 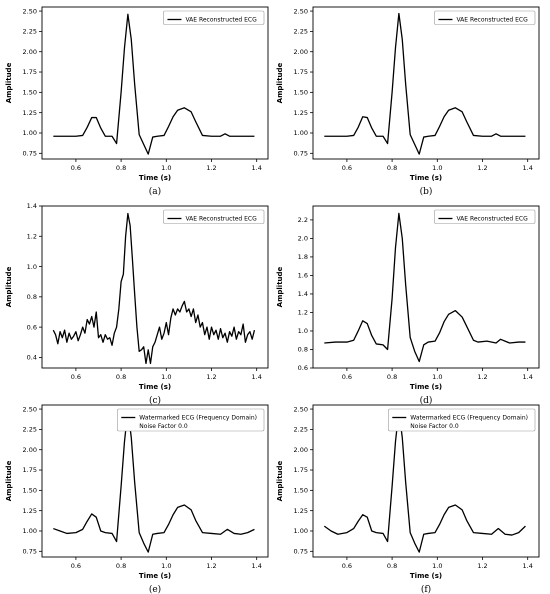 What do you see at coordinates (32, 267) in the screenshot?
I see `y-tick-label: 1.0` at bounding box center [32, 267].